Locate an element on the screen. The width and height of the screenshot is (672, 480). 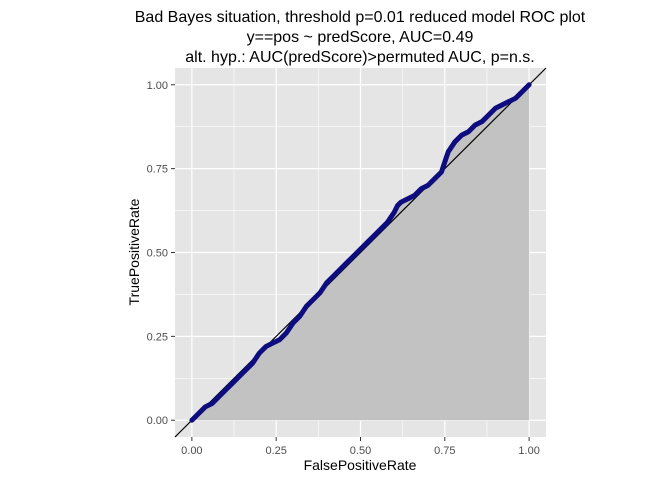
y-tick-label: 0.50 is located at coordinates (157, 254).